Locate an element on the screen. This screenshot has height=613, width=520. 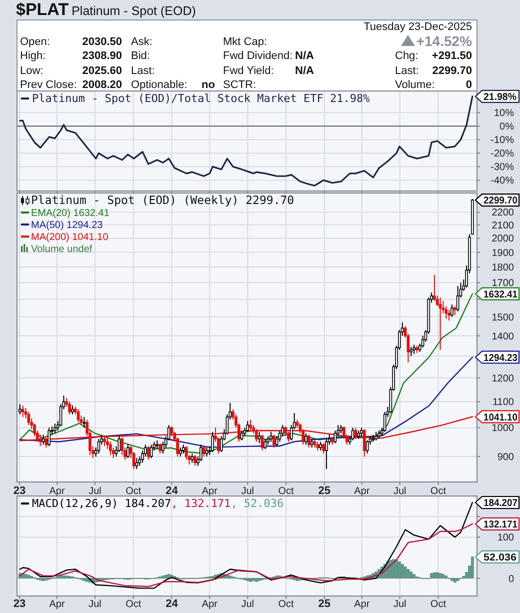
y-tick-label: 2200 is located at coordinates (503, 213).